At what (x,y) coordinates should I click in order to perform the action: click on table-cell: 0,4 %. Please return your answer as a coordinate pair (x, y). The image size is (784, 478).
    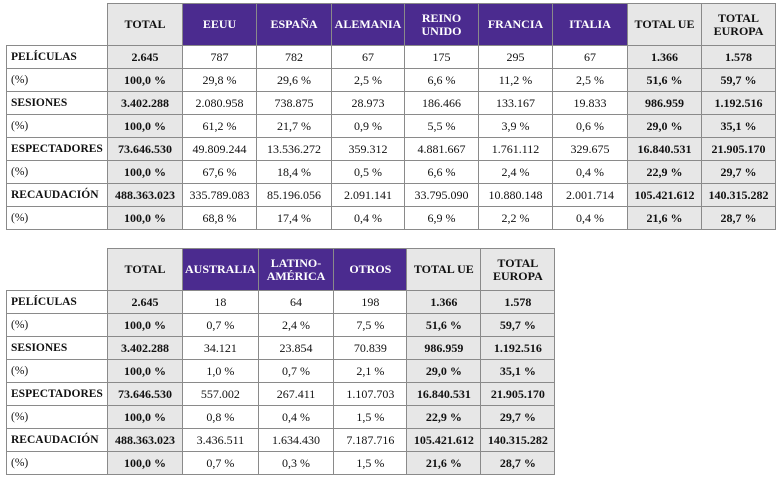
    Looking at the image, I should click on (296, 417).